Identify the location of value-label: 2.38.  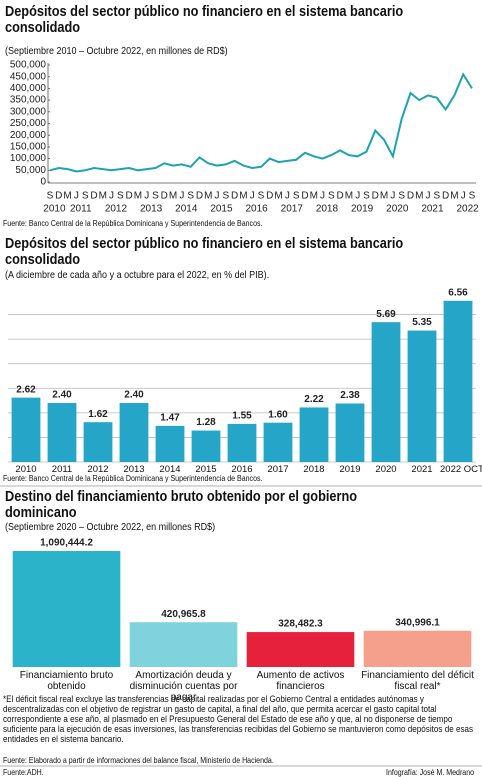
(350, 395).